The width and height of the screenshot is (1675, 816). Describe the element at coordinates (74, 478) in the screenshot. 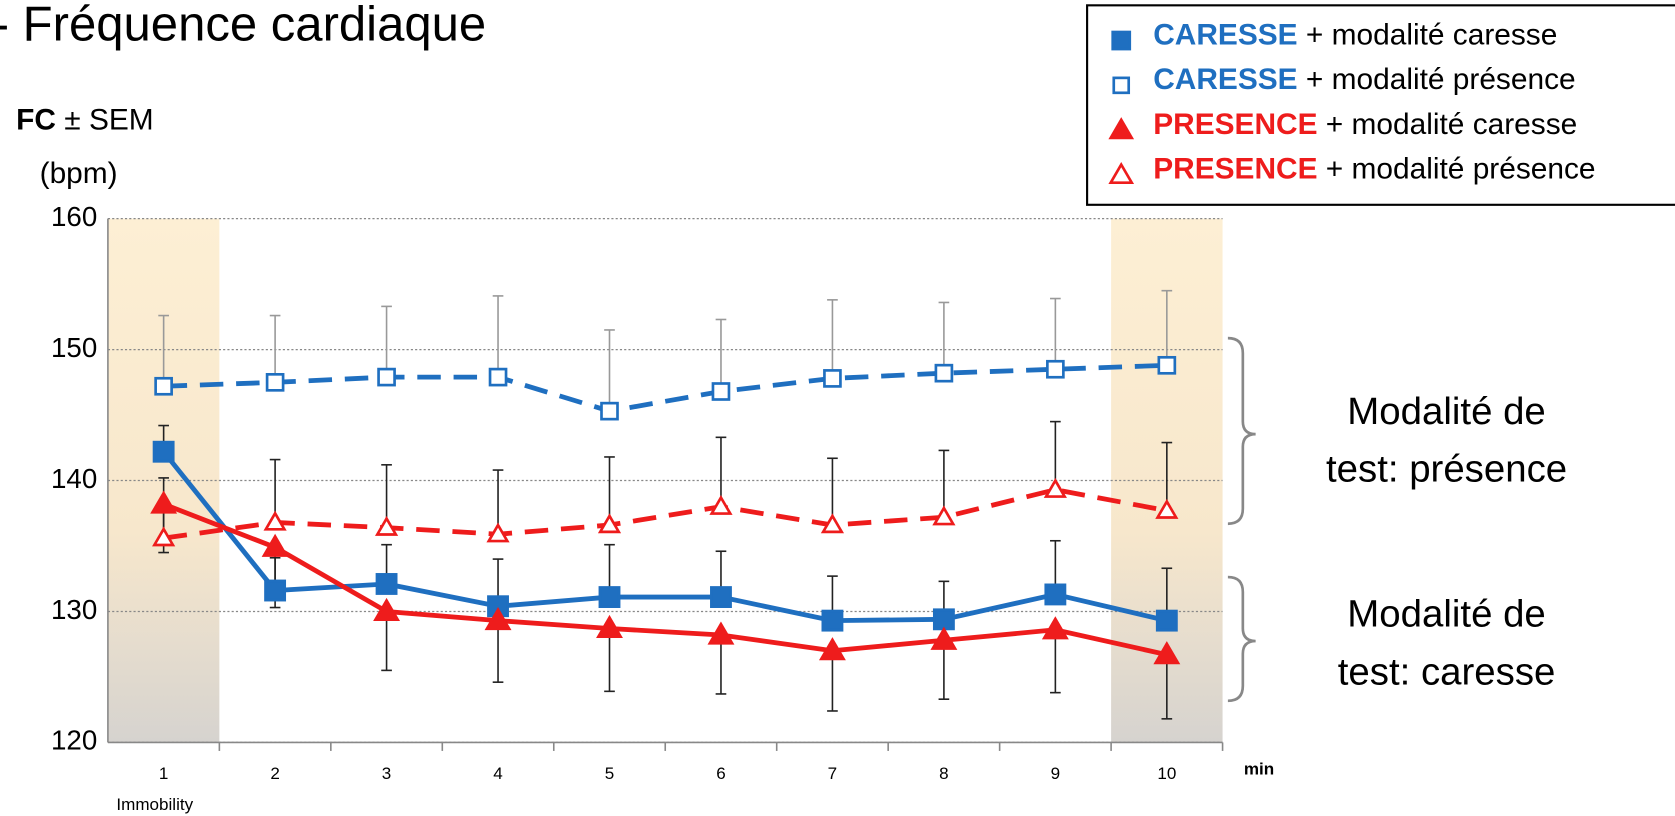

I see `y-tick-label: 140` at that location.